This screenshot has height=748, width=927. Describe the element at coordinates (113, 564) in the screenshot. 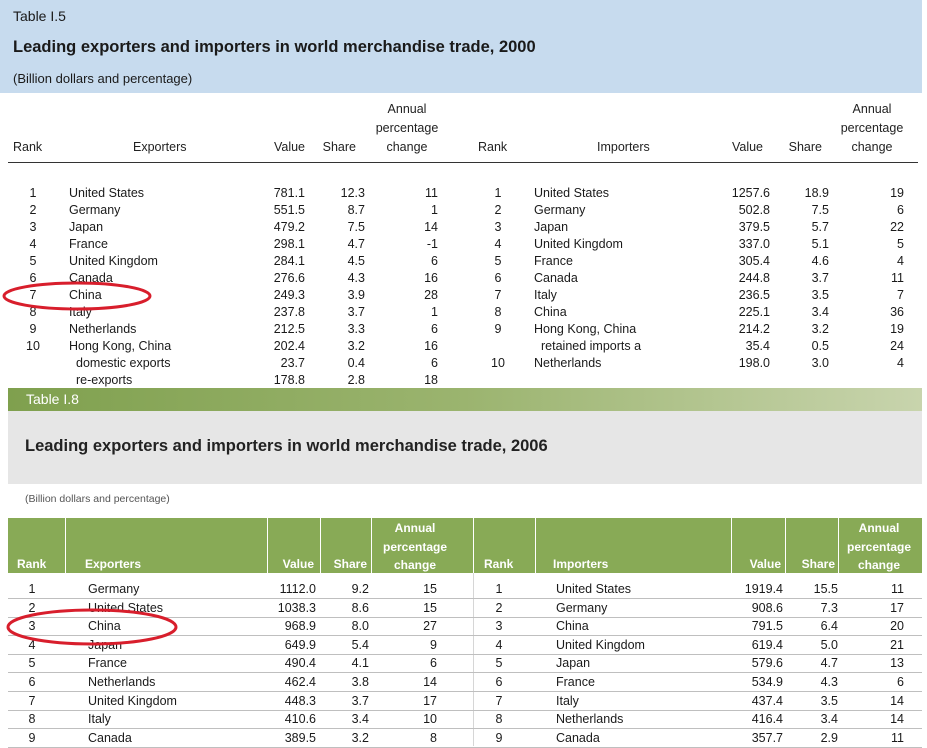

I see `t2-header-exporters: Exporters` at that location.